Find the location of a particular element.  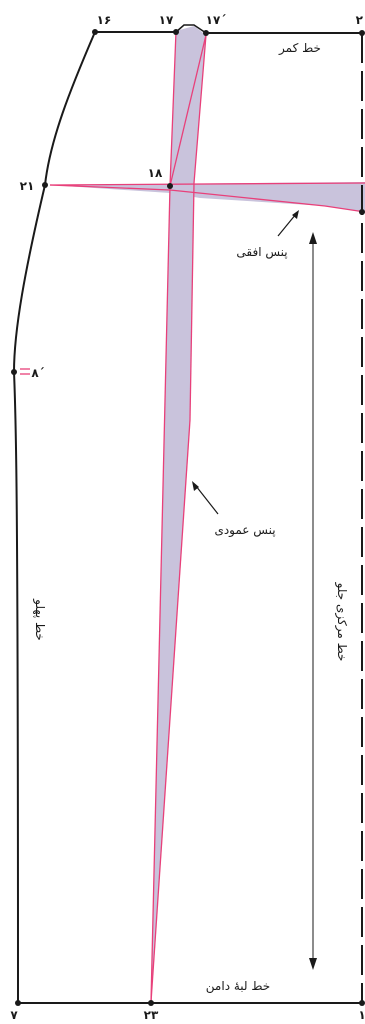

point-23-dot is located at coordinates (151, 1003).